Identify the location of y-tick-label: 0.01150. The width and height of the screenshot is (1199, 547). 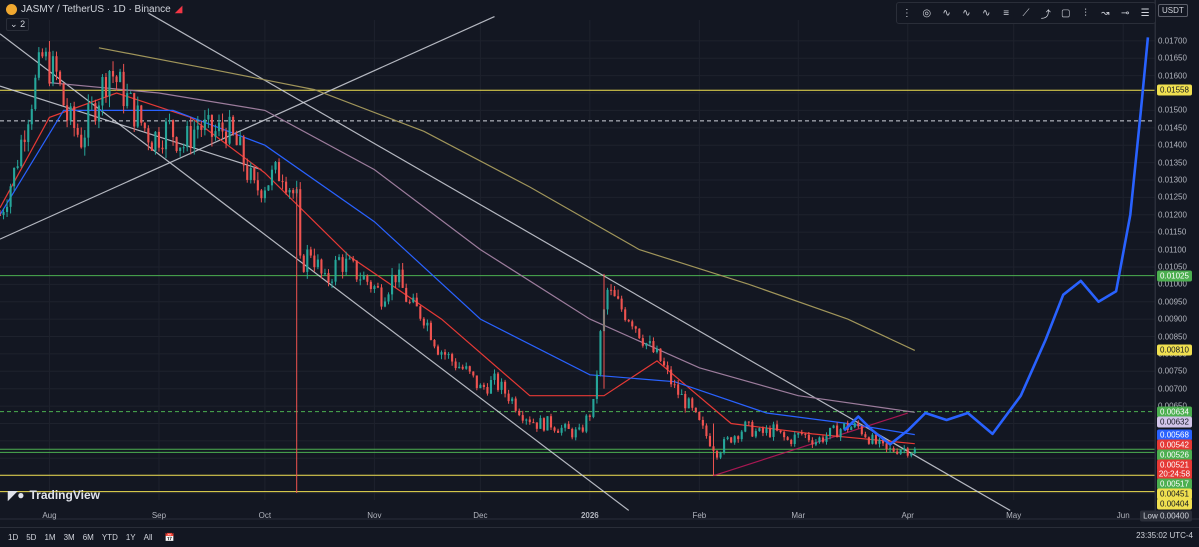
(1172, 232).